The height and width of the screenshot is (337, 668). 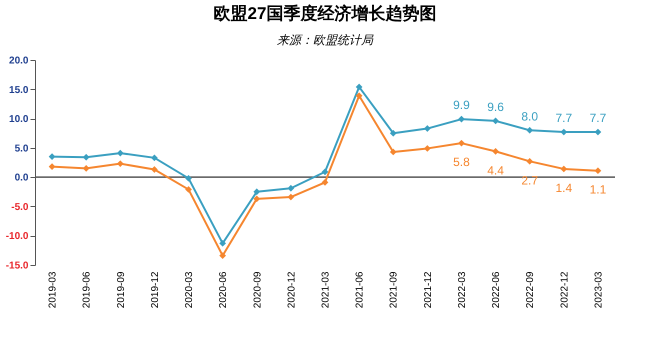 What do you see at coordinates (155, 289) in the screenshot?
I see `x-tick-label: 2019-12` at bounding box center [155, 289].